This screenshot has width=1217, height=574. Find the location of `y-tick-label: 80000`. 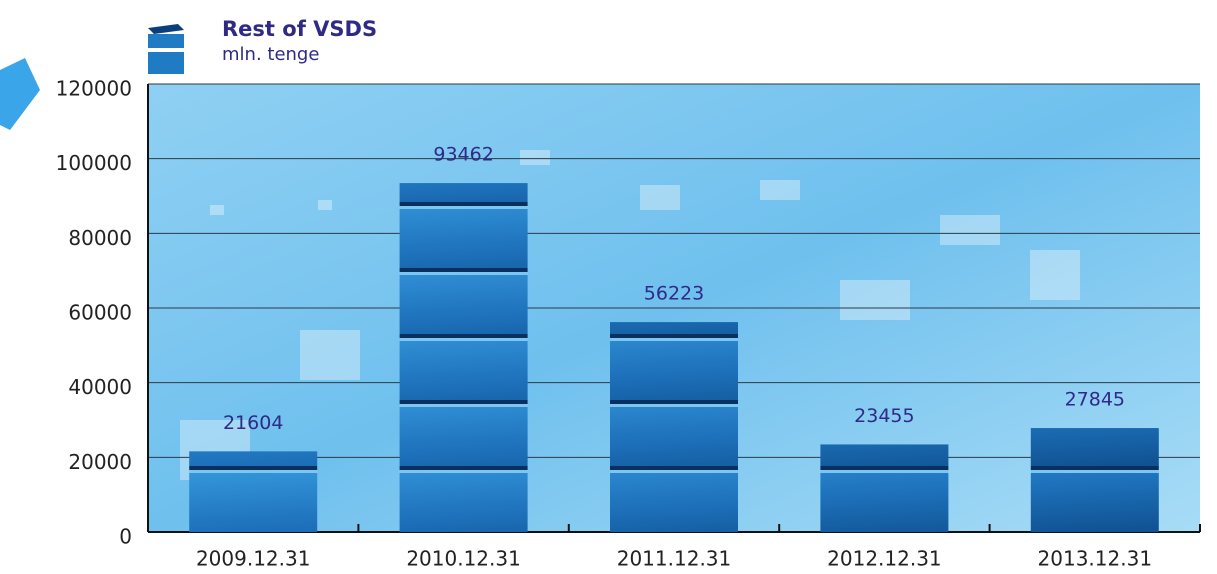

y-tick-label: 80000 is located at coordinates (100, 238).